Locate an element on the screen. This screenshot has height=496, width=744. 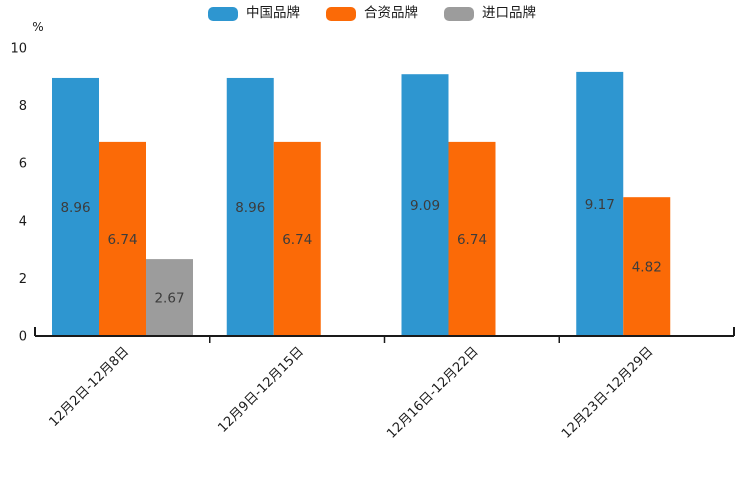
bar-value-label: 4.82 is located at coordinates (647, 268).